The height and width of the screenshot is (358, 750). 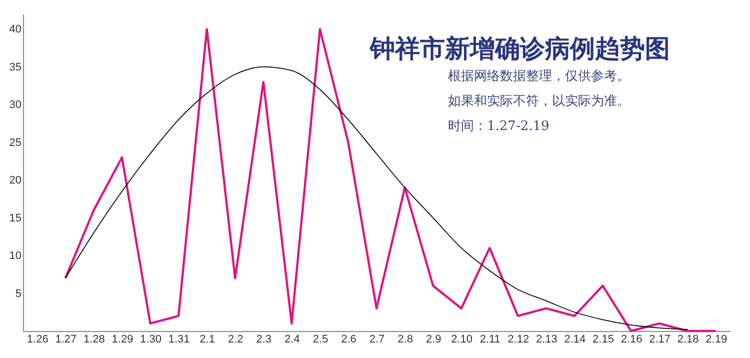 What do you see at coordinates (519, 340) in the screenshot?
I see `x-tick-label: 2.12` at bounding box center [519, 340].